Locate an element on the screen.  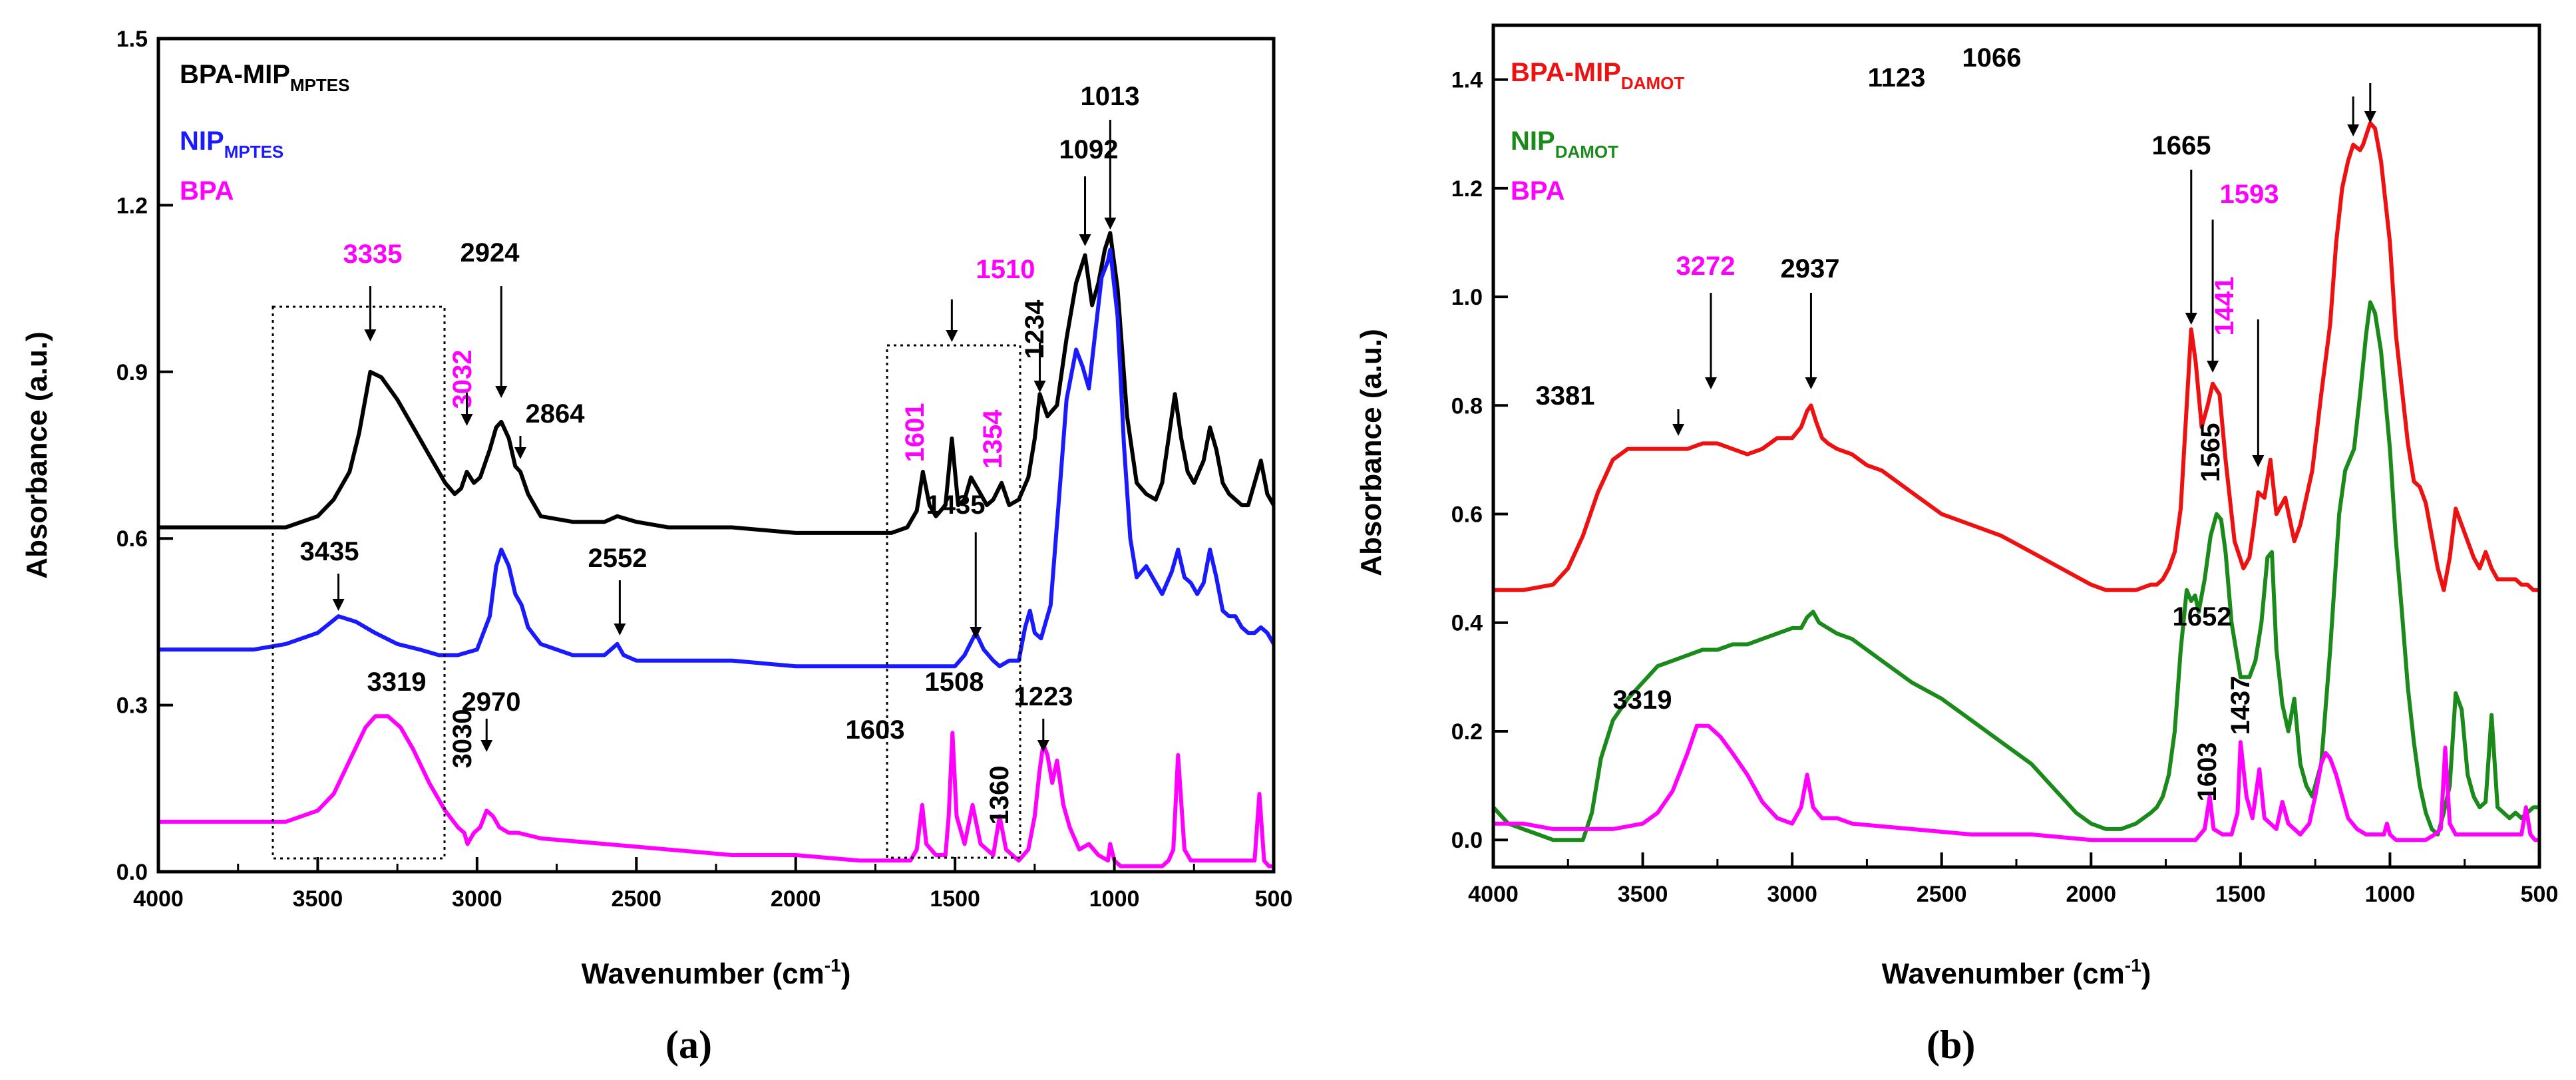
peak-label-1437: 1437 is located at coordinates (2240, 705).